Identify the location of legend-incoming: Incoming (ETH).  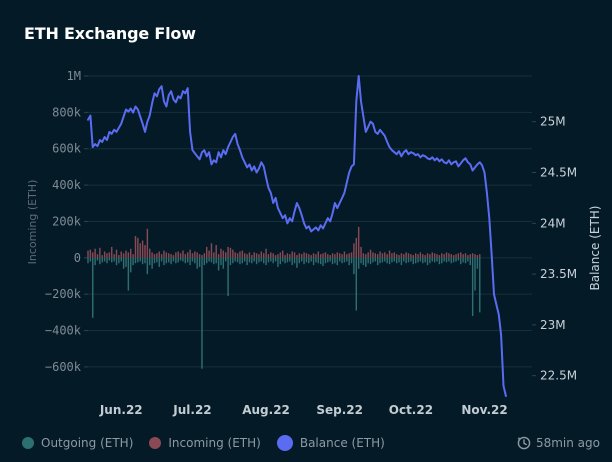
(205, 443).